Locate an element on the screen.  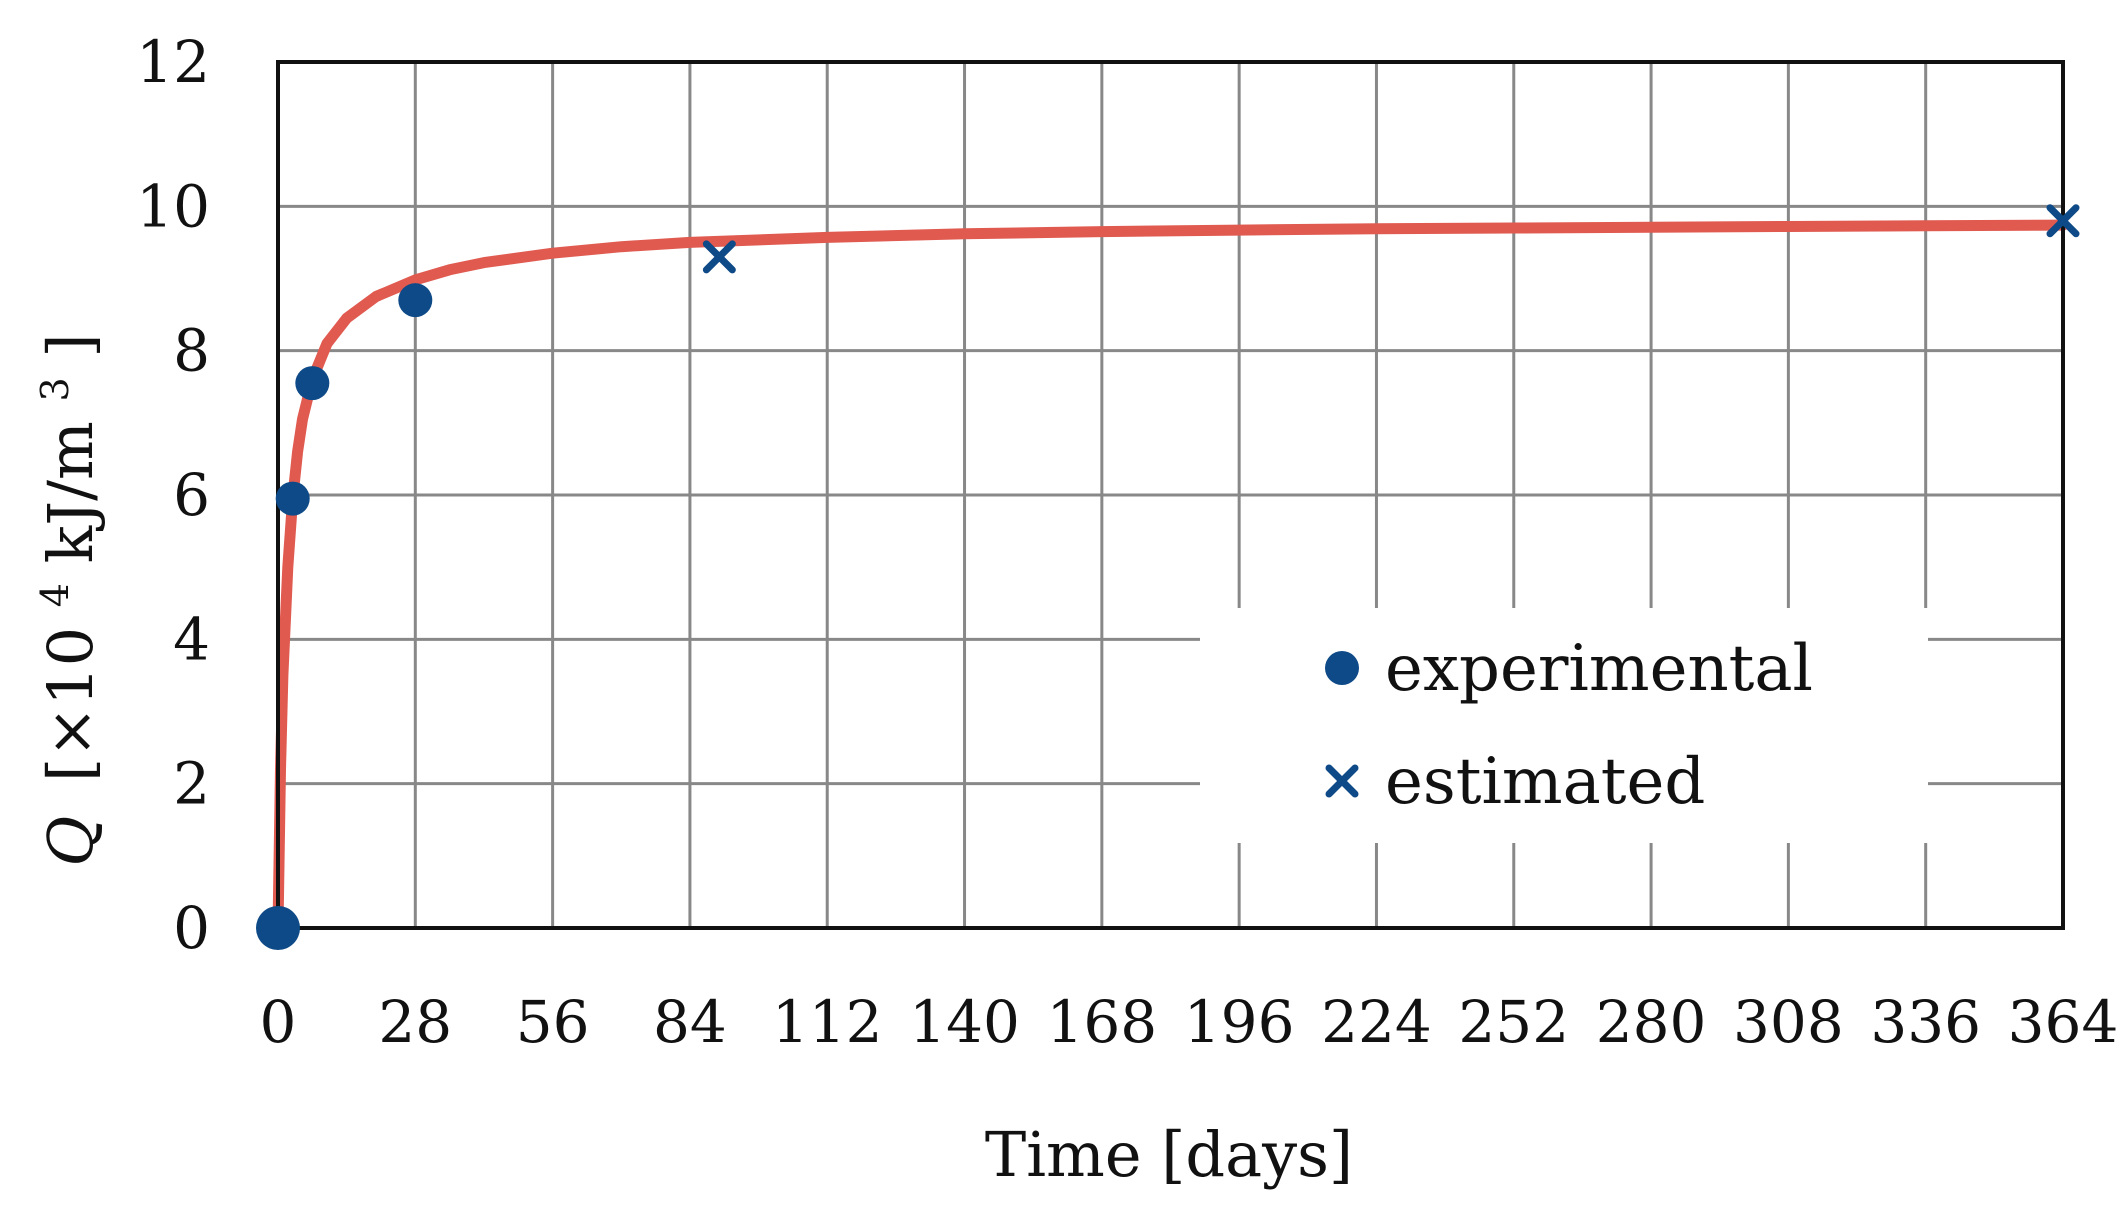
x-tick-labels: 0 28 56 84 112 140 168 196 224 252 280 308 336 364 is located at coordinates (1189, 1022).